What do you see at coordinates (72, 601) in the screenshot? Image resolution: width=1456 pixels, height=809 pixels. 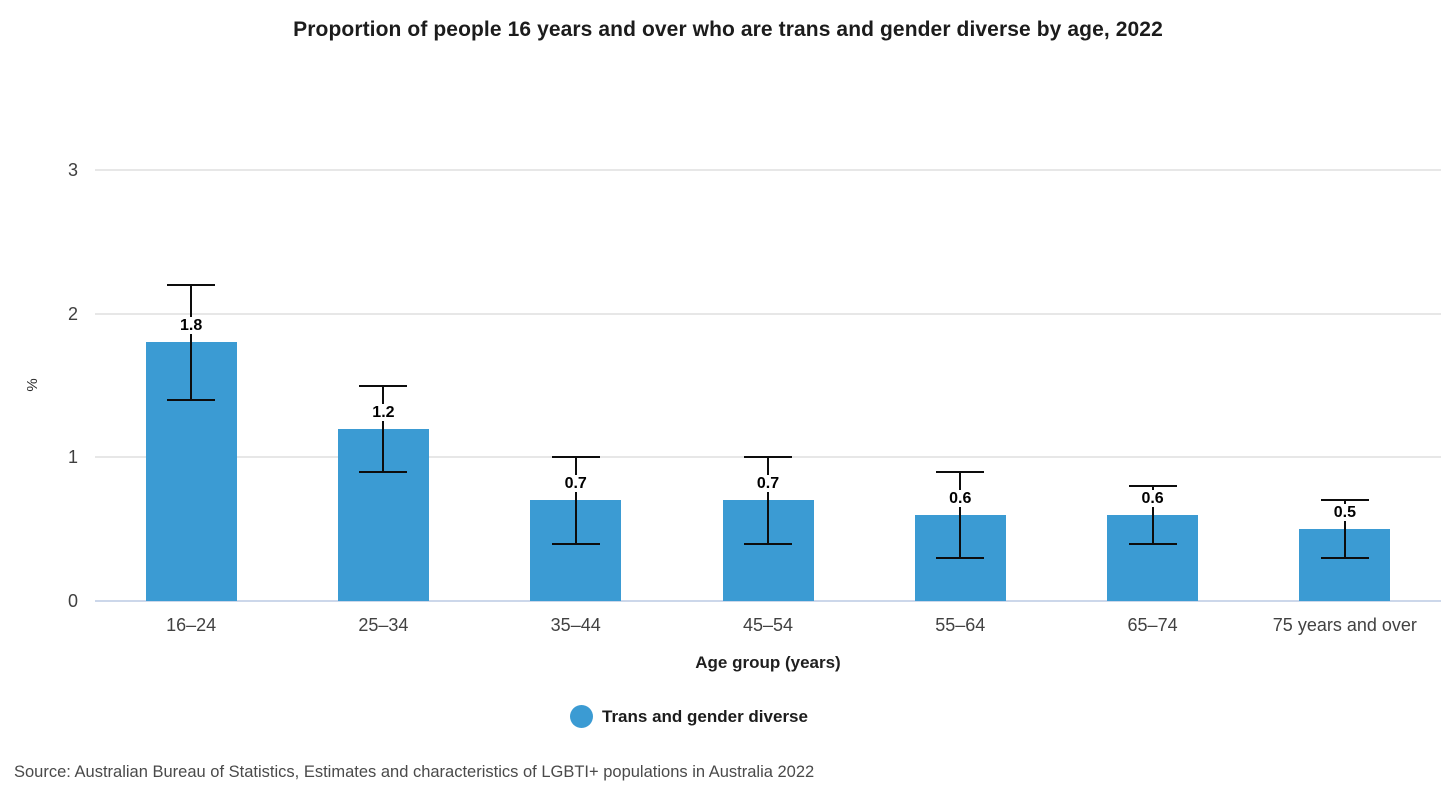 I see `y-tick-label: 0` at bounding box center [72, 601].